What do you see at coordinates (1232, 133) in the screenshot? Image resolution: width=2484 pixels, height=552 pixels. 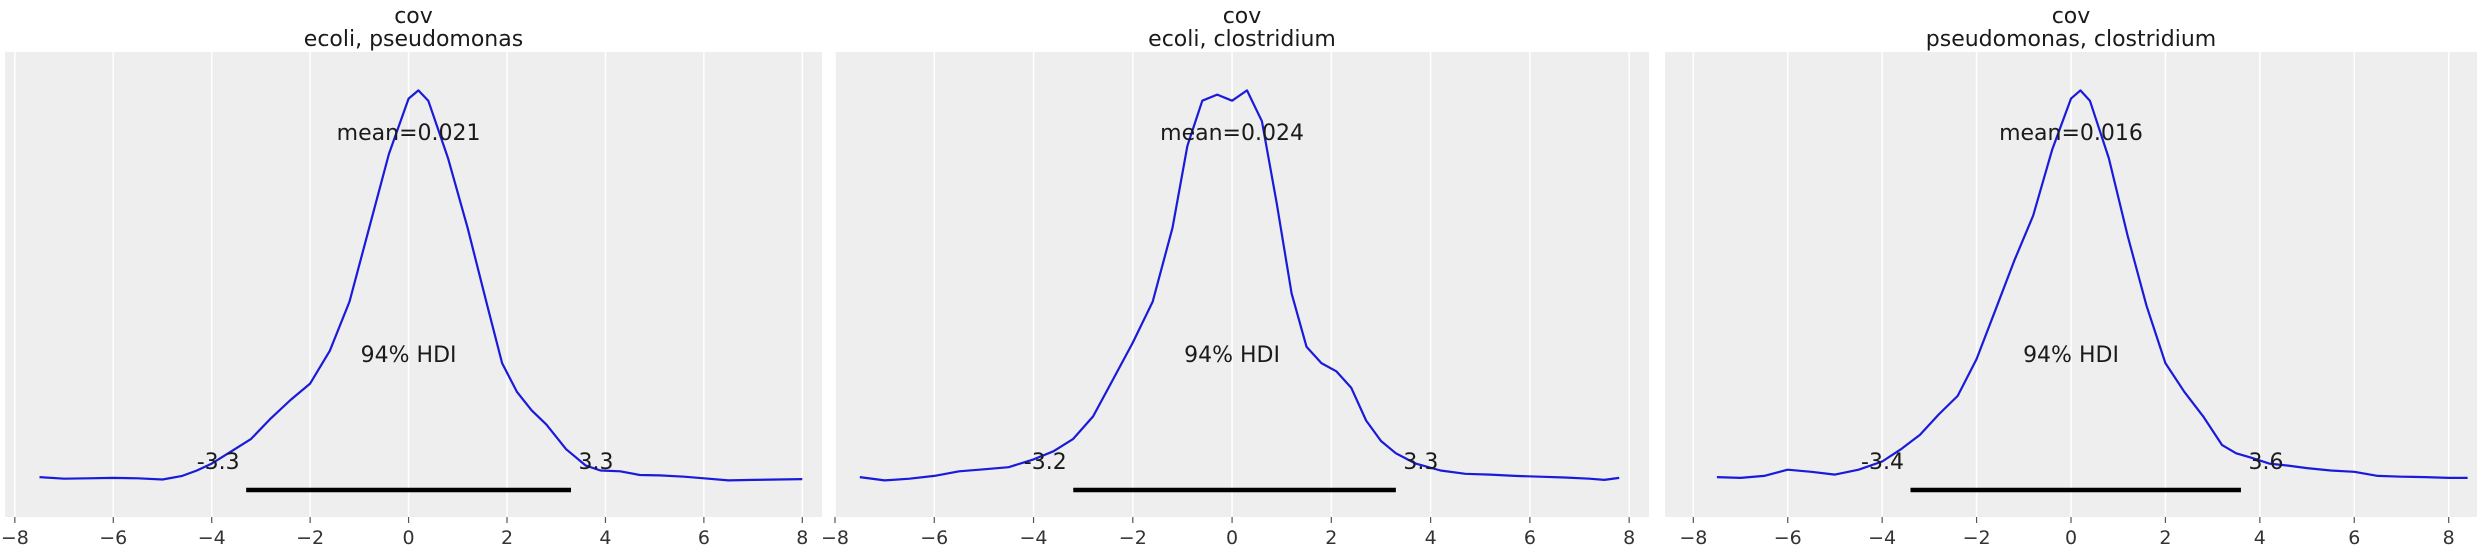 I see `mean-label: mean=0.024` at bounding box center [1232, 133].